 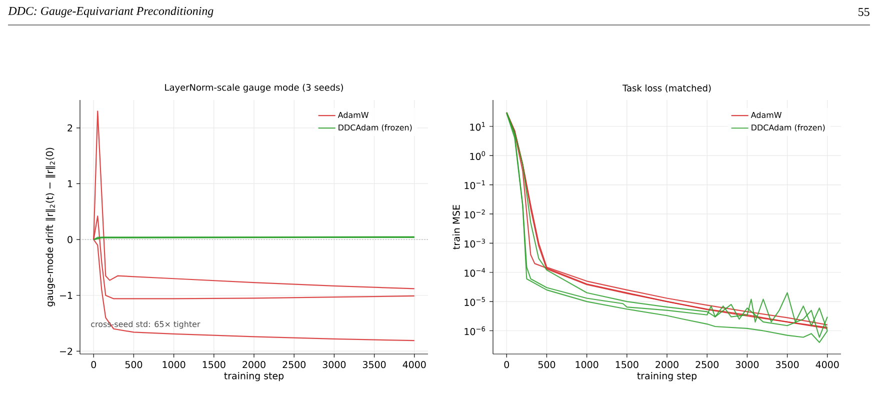 I want to click on chart-title: Task loss (matched), so click(x=666, y=88).